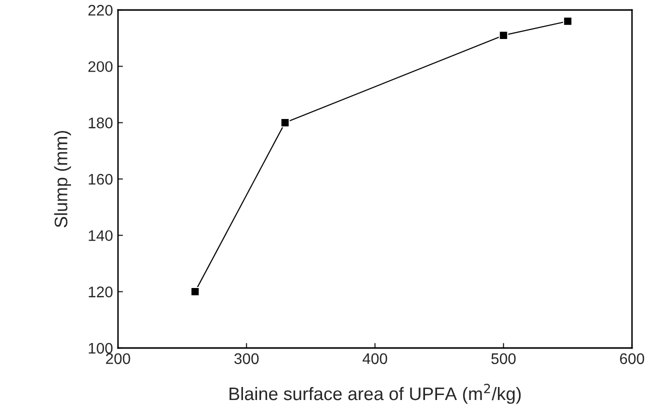 This screenshot has width=659, height=412. I want to click on y-tick-label: 120, so click(100, 292).